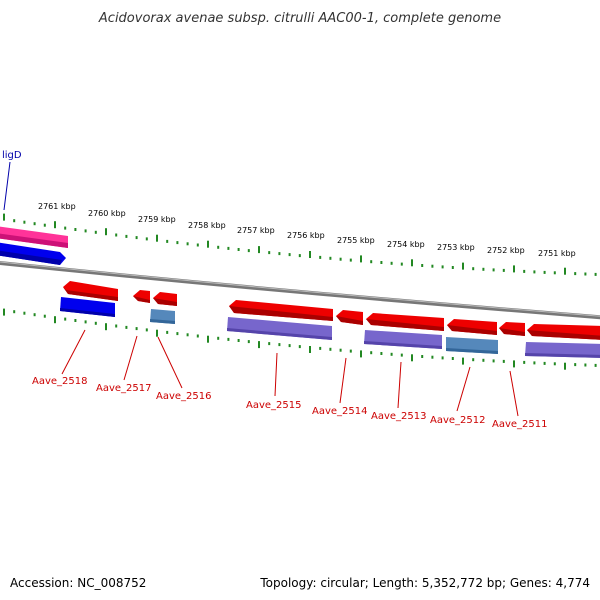 Image resolution: width=600 pixels, height=600 pixels. I want to click on ligD-leader, so click(7, 186).